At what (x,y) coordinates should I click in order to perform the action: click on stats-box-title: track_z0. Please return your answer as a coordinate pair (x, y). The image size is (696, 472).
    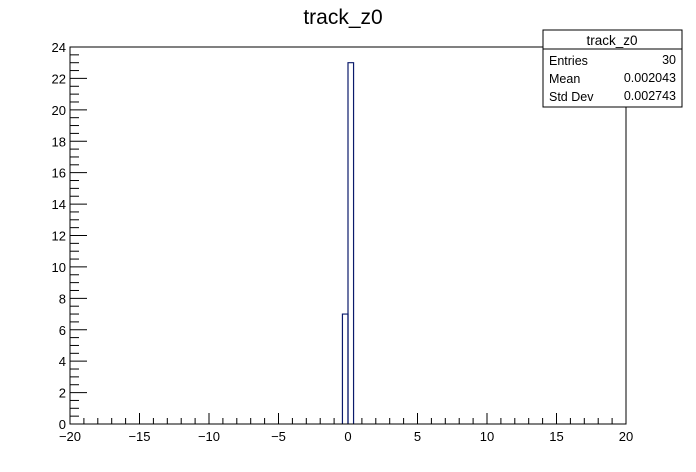
    Looking at the image, I should click on (611, 40).